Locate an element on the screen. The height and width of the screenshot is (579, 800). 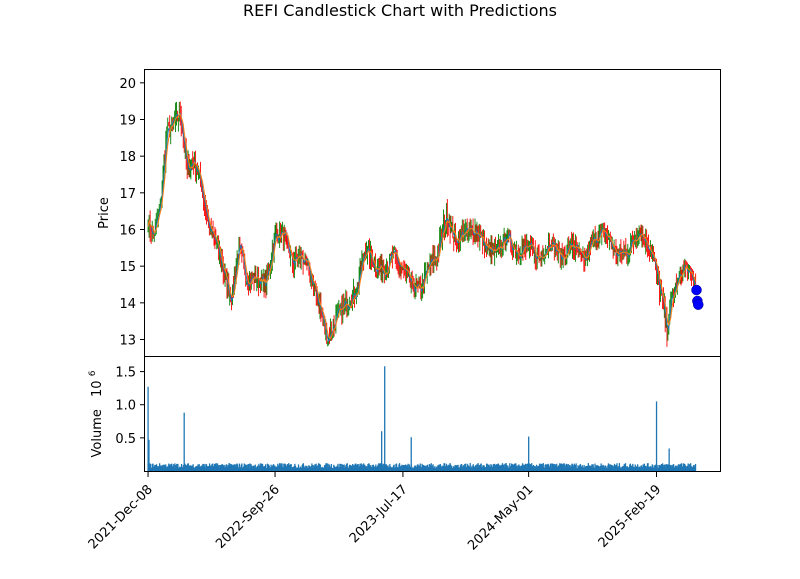
volume-scale-exponent: 6 is located at coordinates (93, 373).